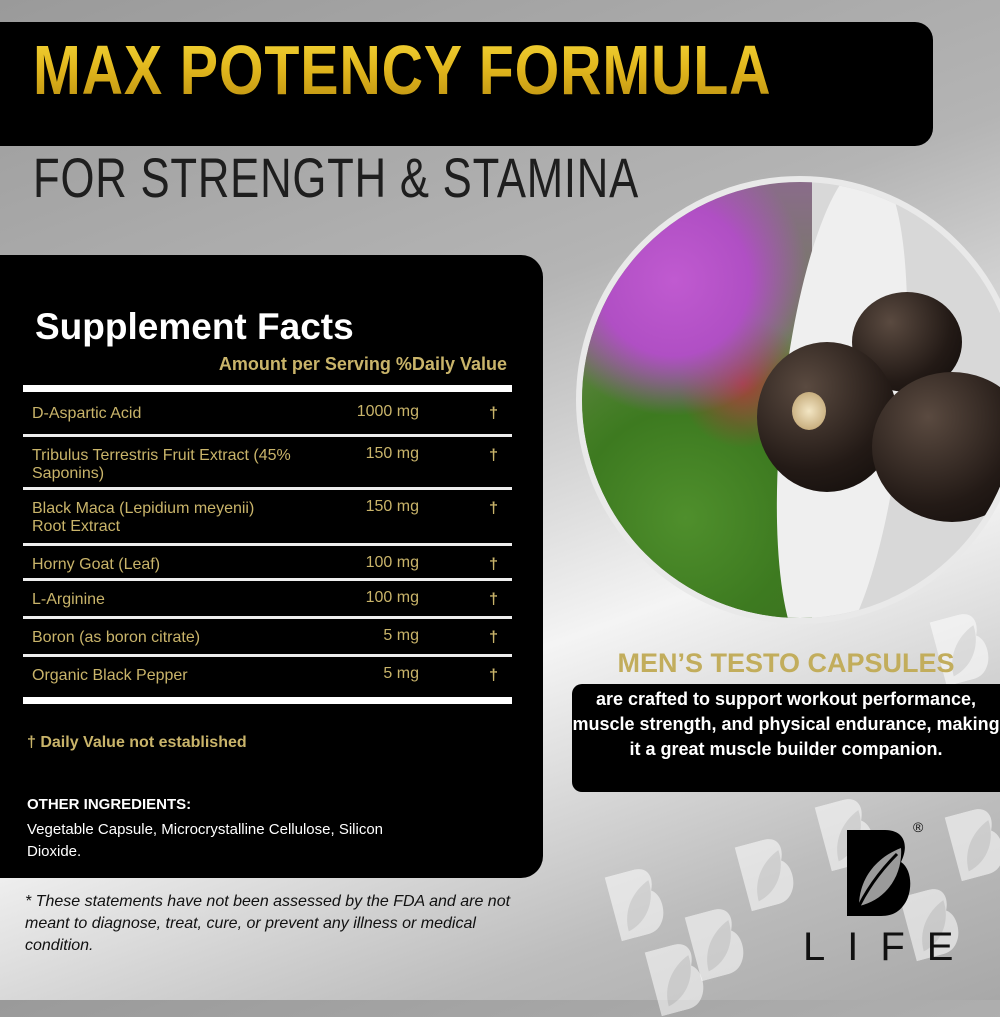 This screenshot has width=1000, height=1017. I want to click on ingredient-name: D-Aspartic Acid, so click(87, 413).